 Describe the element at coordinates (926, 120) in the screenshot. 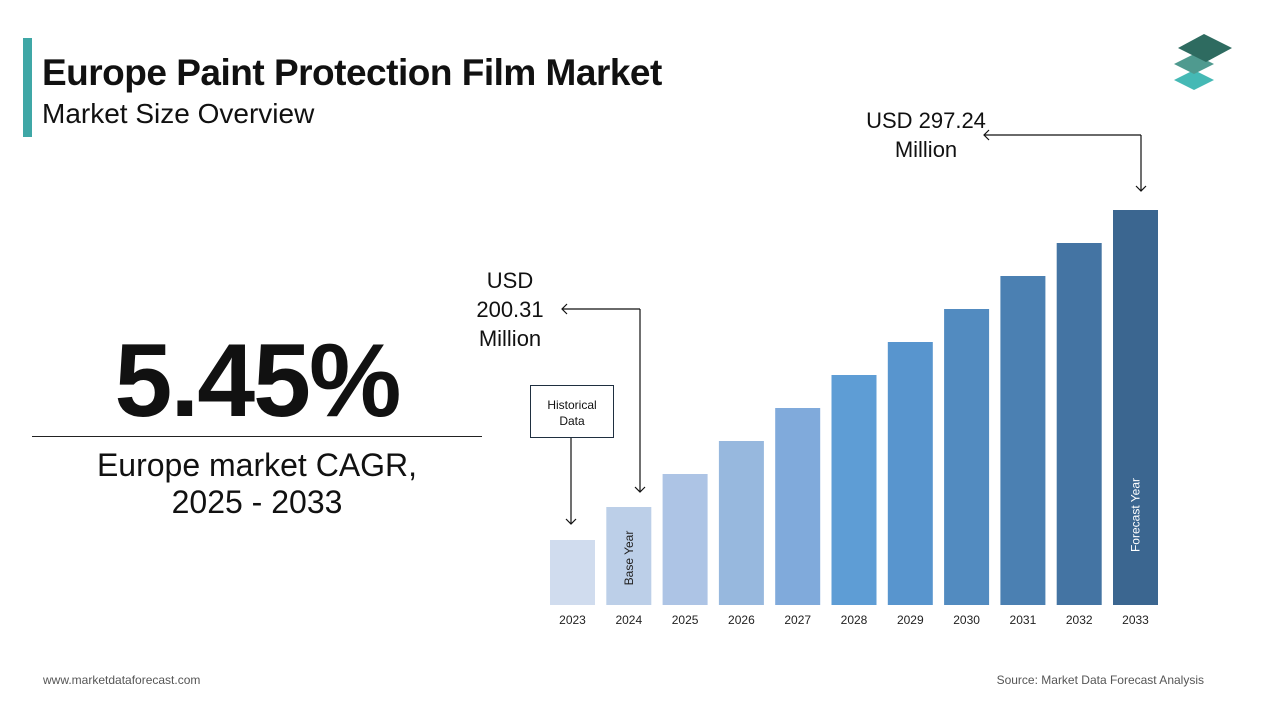

I see `end-annotation-line1: USD 297.24` at that location.